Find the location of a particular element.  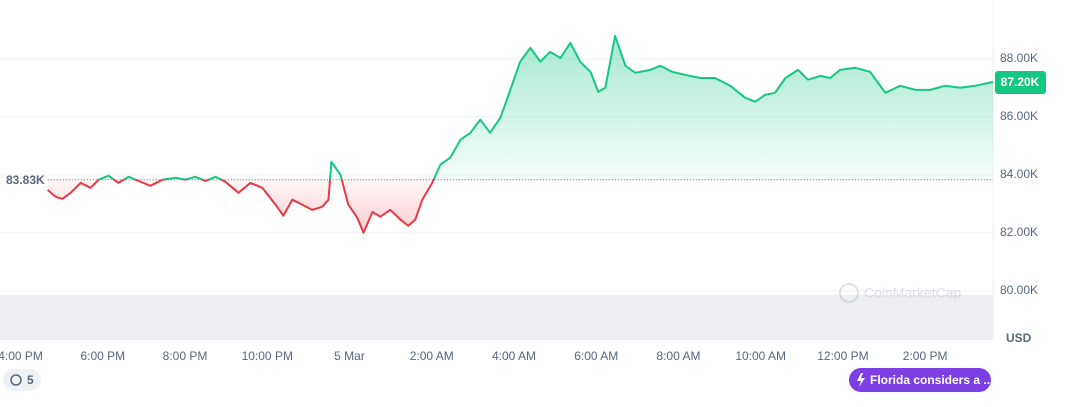

y-tick-label: 88.00K is located at coordinates (1019, 58).